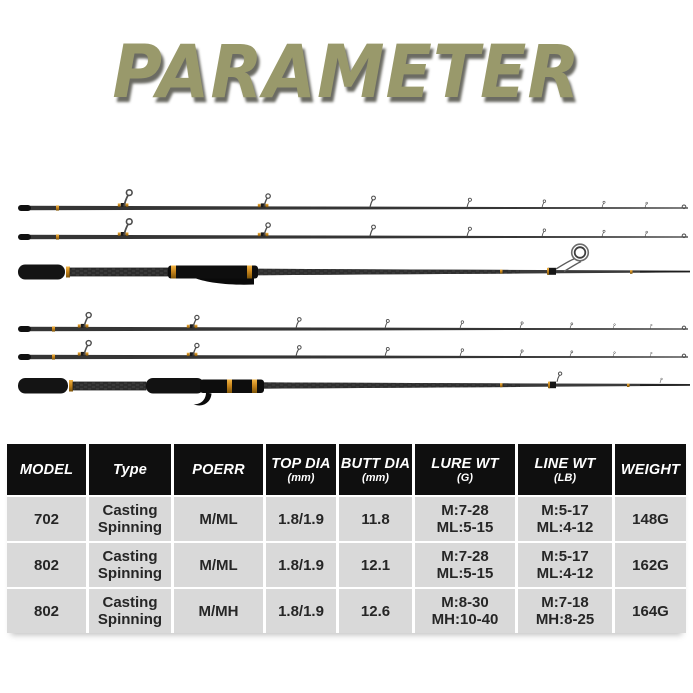 Image resolution: width=693 pixels, height=693 pixels. I want to click on cell-butt-dia: 11.8, so click(375, 519).